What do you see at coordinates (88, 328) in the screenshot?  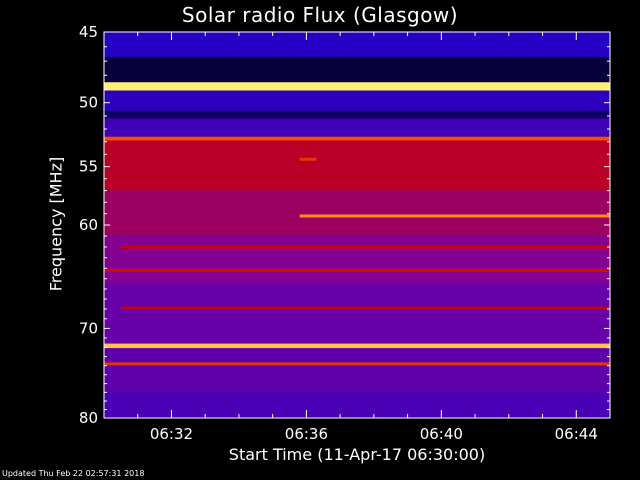 I see `y-tick-label: 70` at bounding box center [88, 328].